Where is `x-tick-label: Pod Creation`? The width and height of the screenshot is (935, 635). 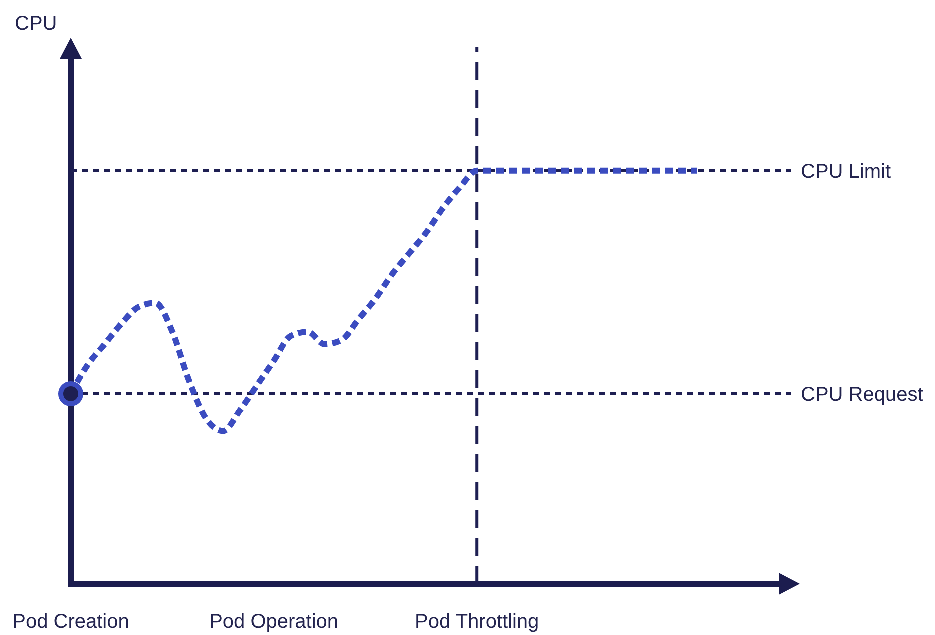
x-tick-label: Pod Creation is located at coordinates (71, 622).